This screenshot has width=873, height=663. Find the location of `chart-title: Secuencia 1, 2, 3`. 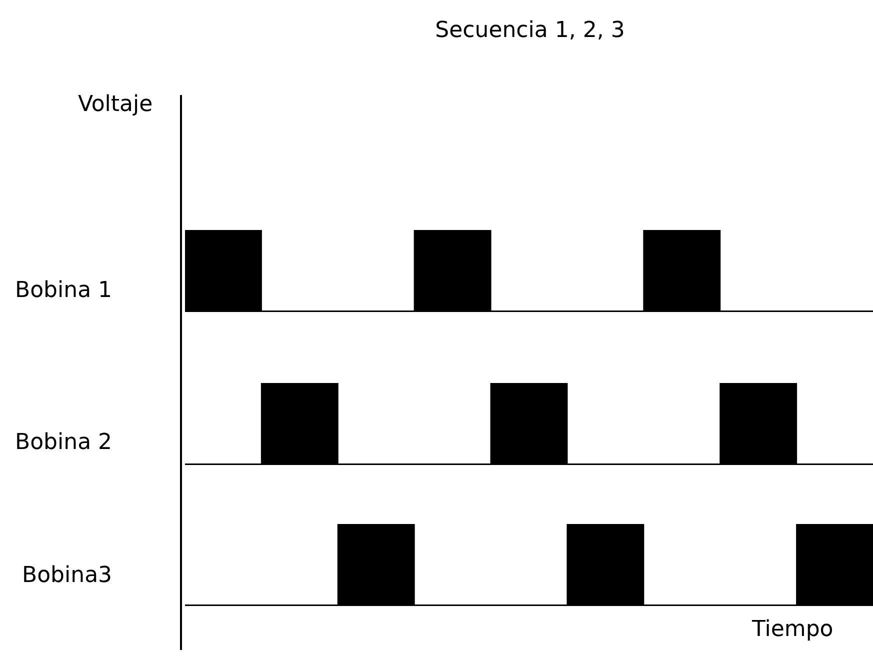

chart-title: Secuencia 1, 2, 3 is located at coordinates (530, 30).